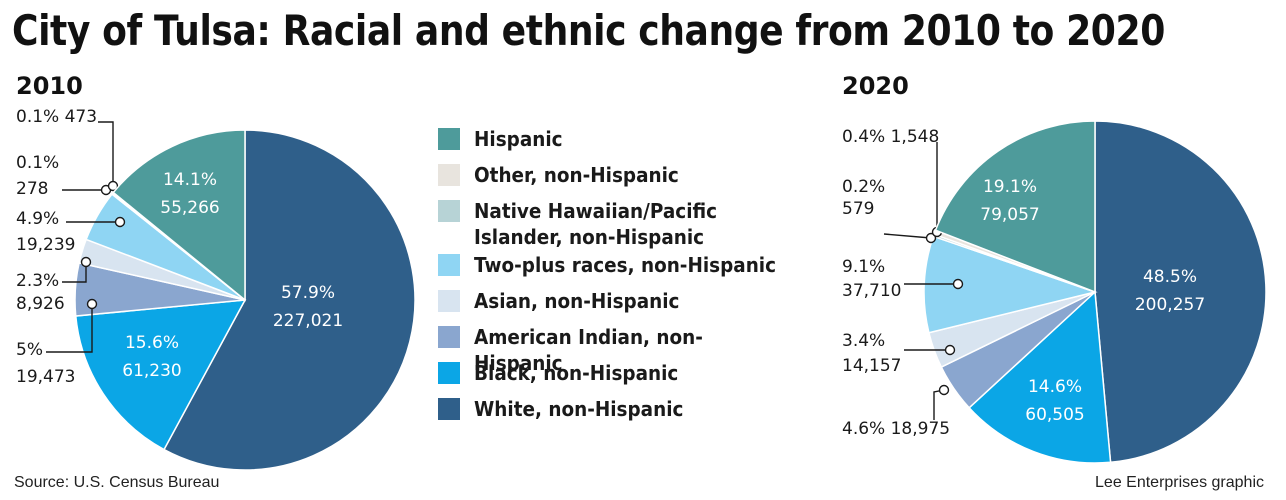 This screenshot has width=1286, height=500. Describe the element at coordinates (40, 304) in the screenshot. I see `slice-count-label: 8,926` at that location.